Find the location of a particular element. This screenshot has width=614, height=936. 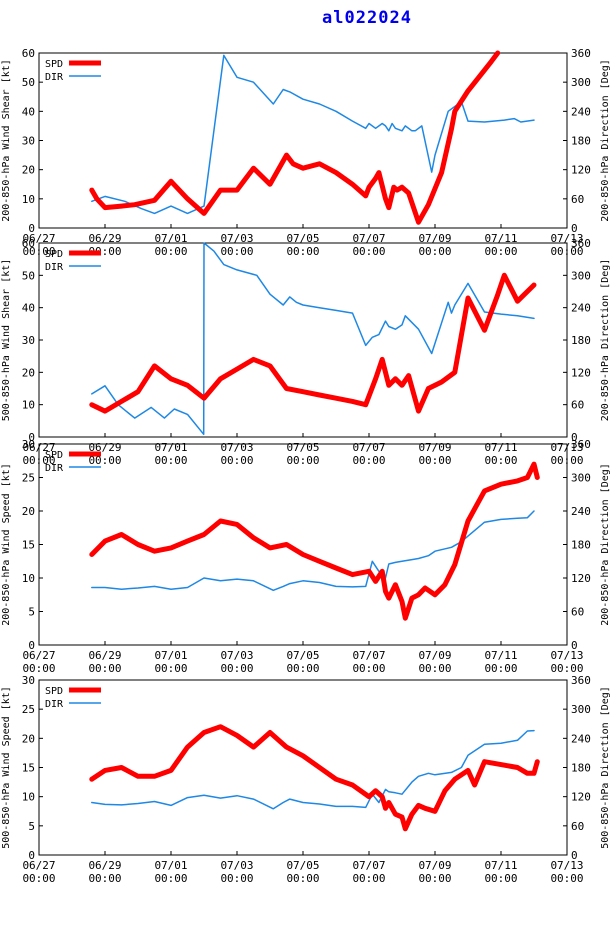

chart-title: al022024 is located at coordinates (367, 18).